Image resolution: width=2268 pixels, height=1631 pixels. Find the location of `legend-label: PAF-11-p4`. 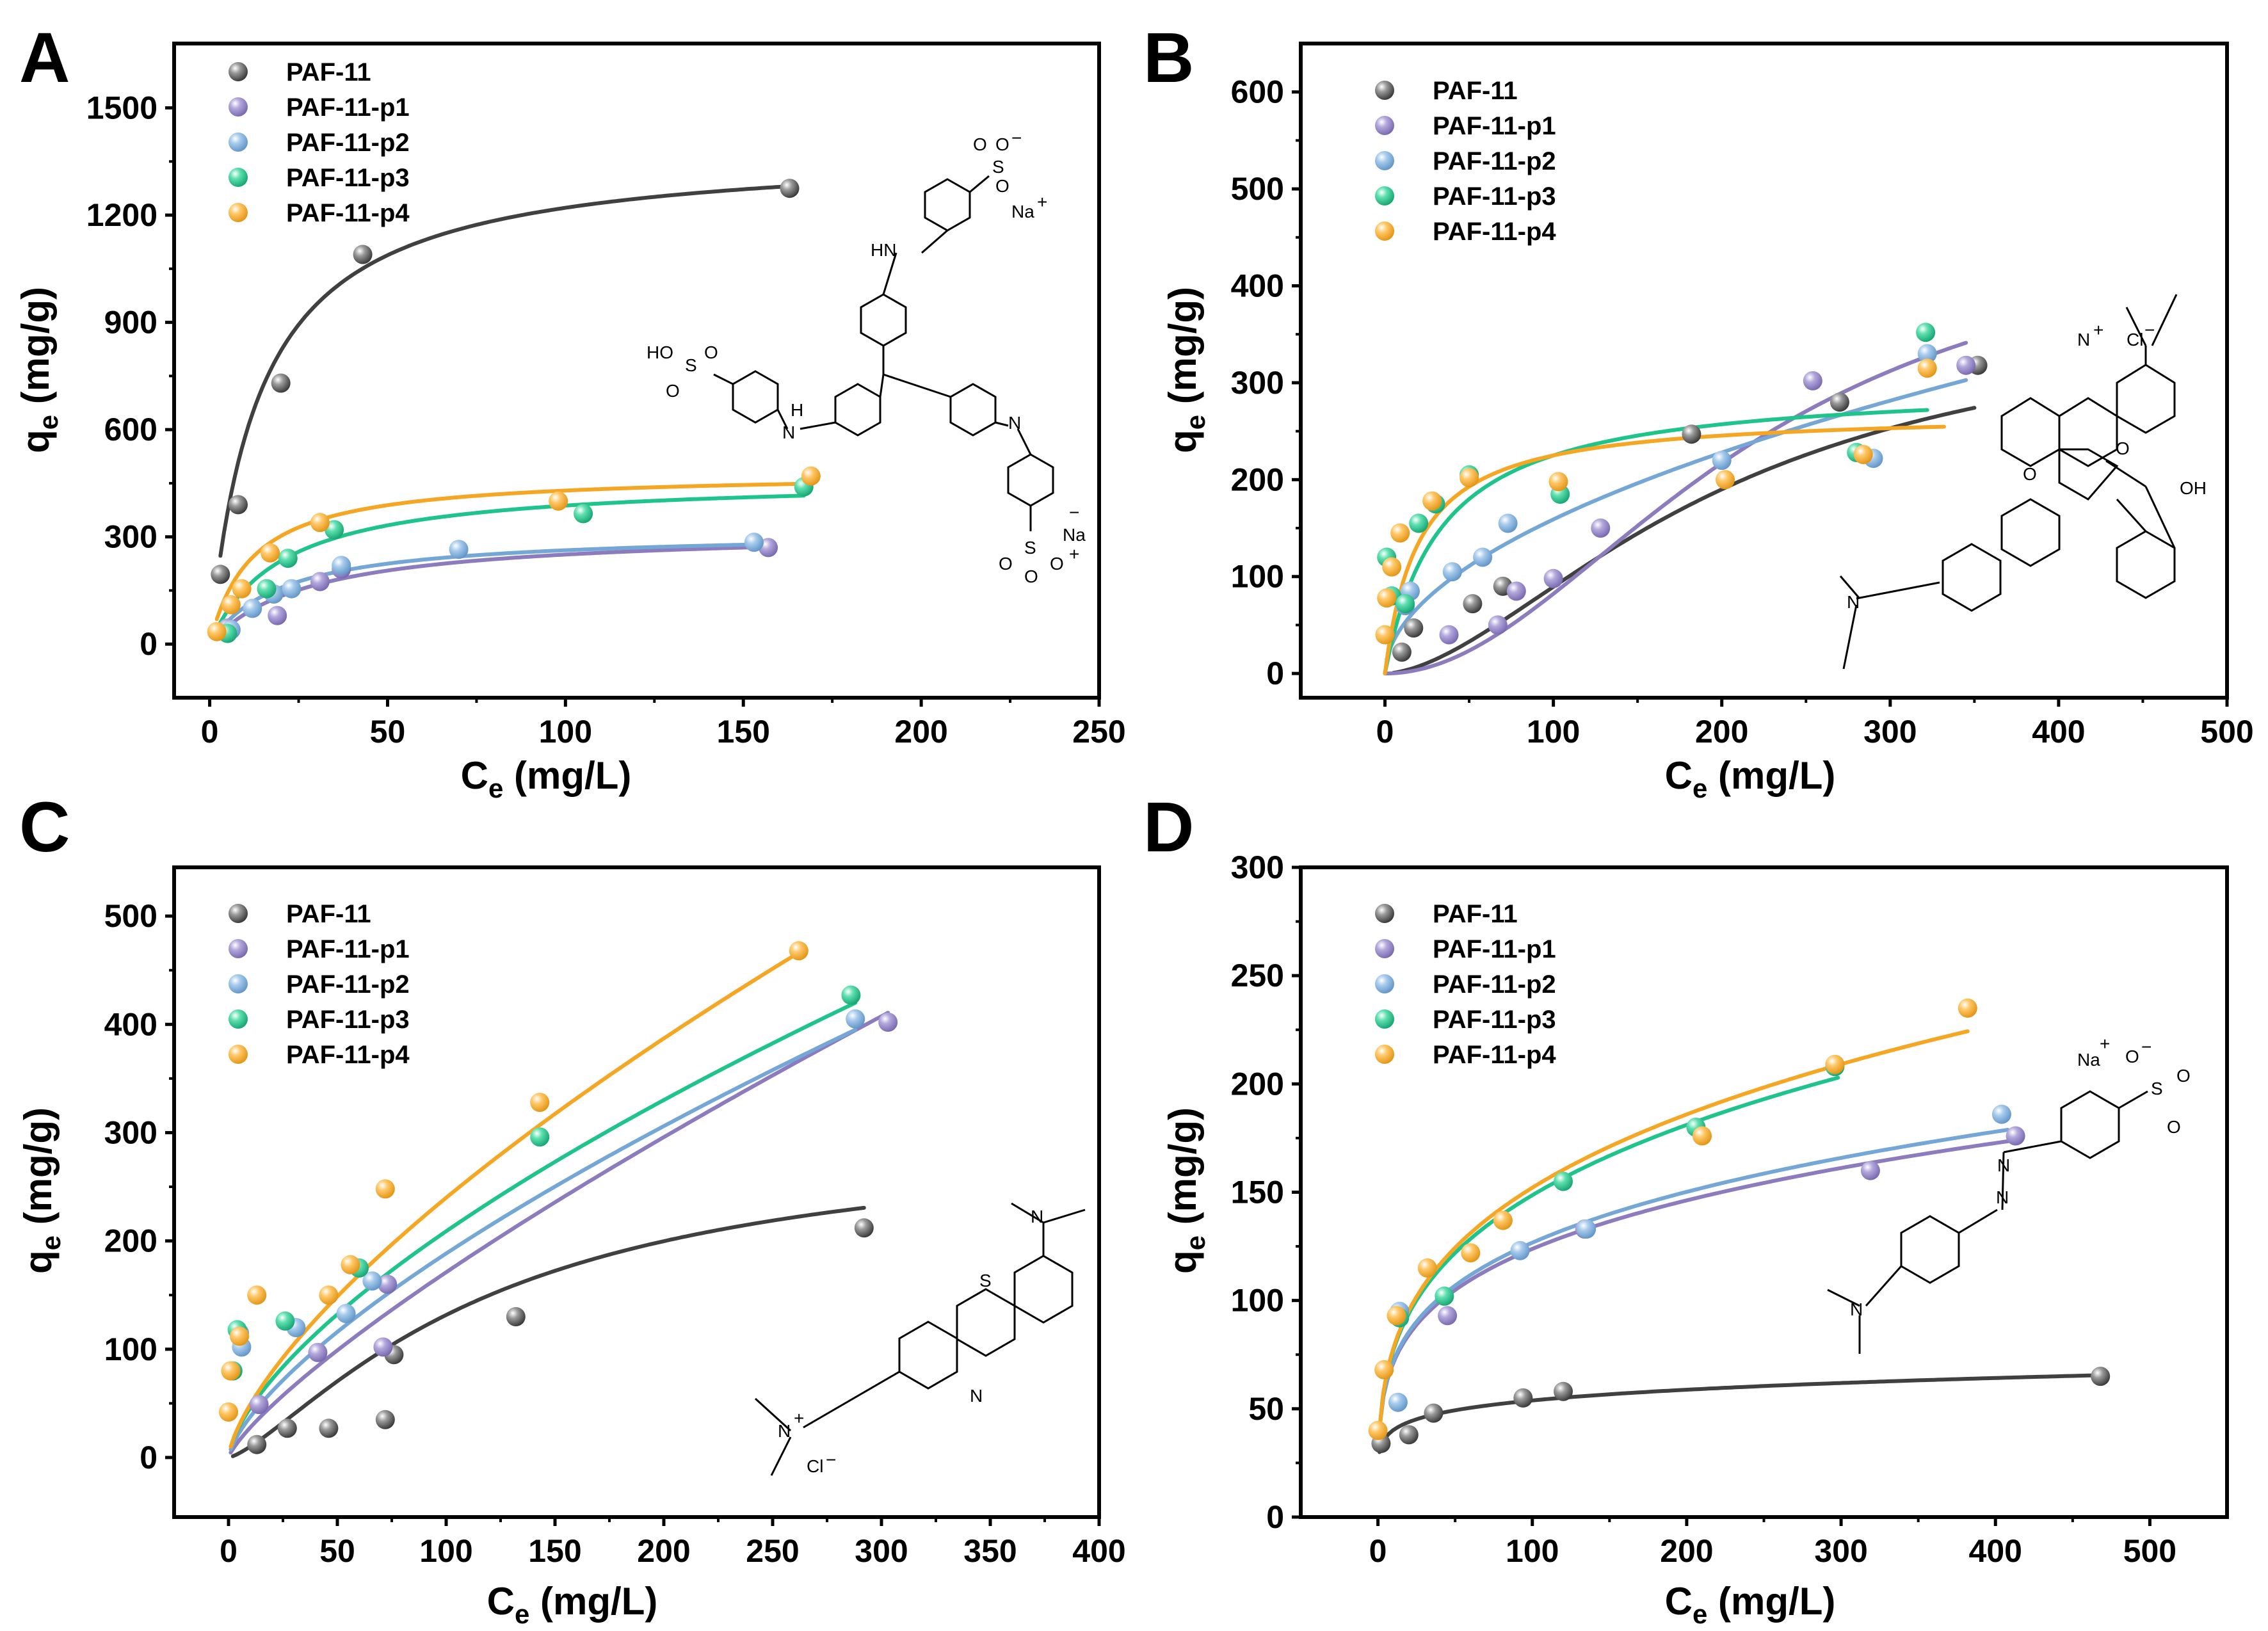

legend-label: PAF-11-p4 is located at coordinates (1494, 232).